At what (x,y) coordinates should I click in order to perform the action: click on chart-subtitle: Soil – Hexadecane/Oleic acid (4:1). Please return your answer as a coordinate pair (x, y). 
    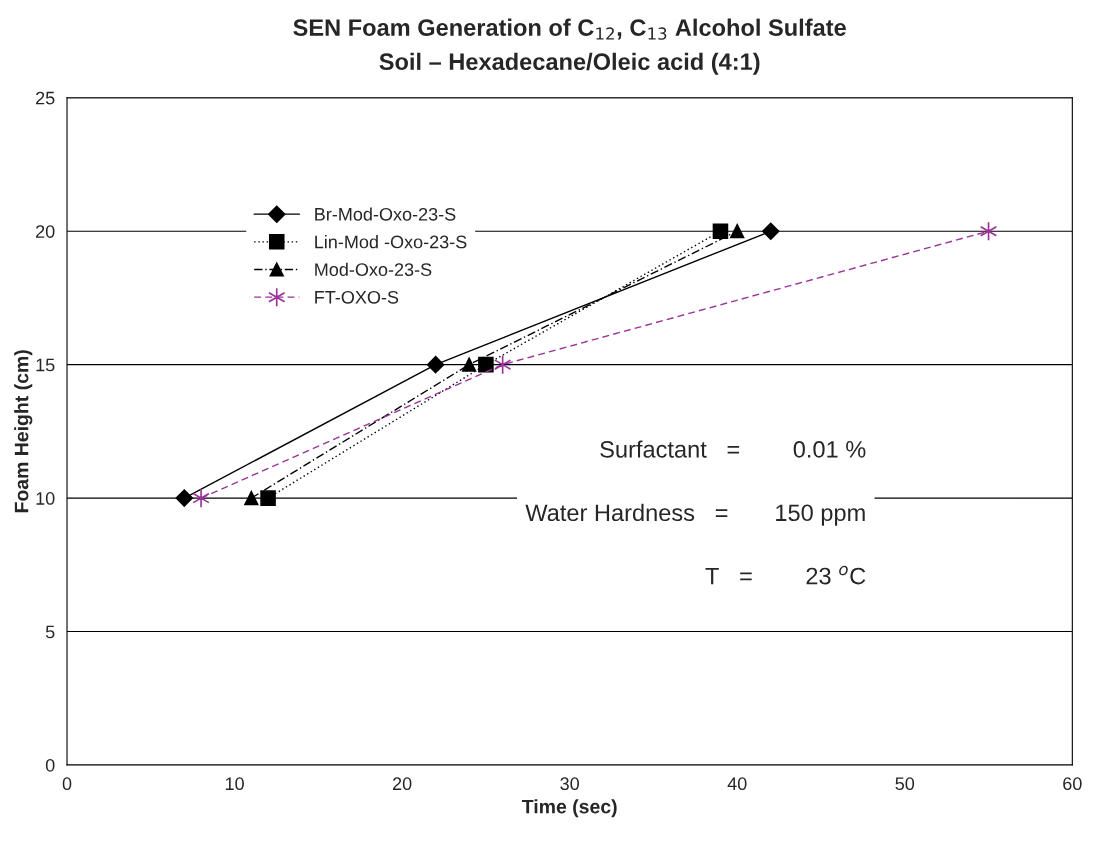
    Looking at the image, I should click on (569, 63).